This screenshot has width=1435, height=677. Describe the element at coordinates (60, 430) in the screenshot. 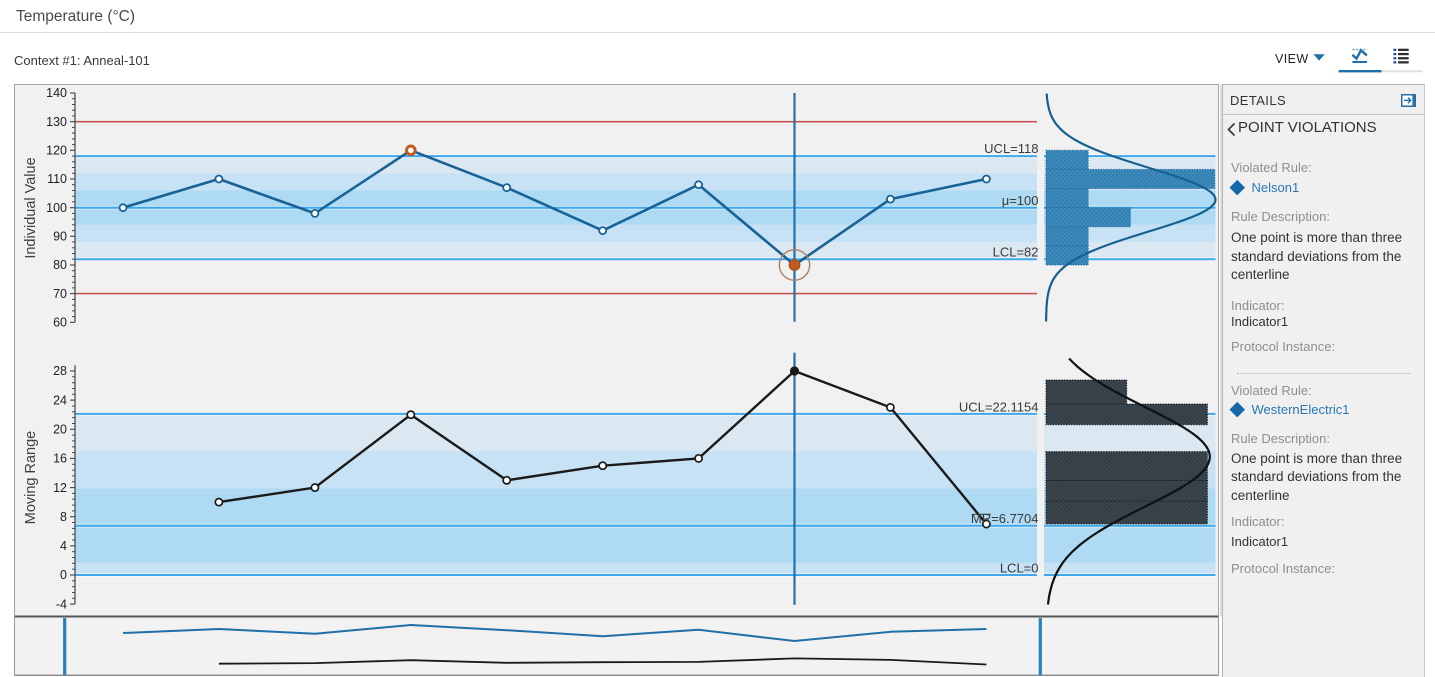

I see `svg-text: 20` at that location.